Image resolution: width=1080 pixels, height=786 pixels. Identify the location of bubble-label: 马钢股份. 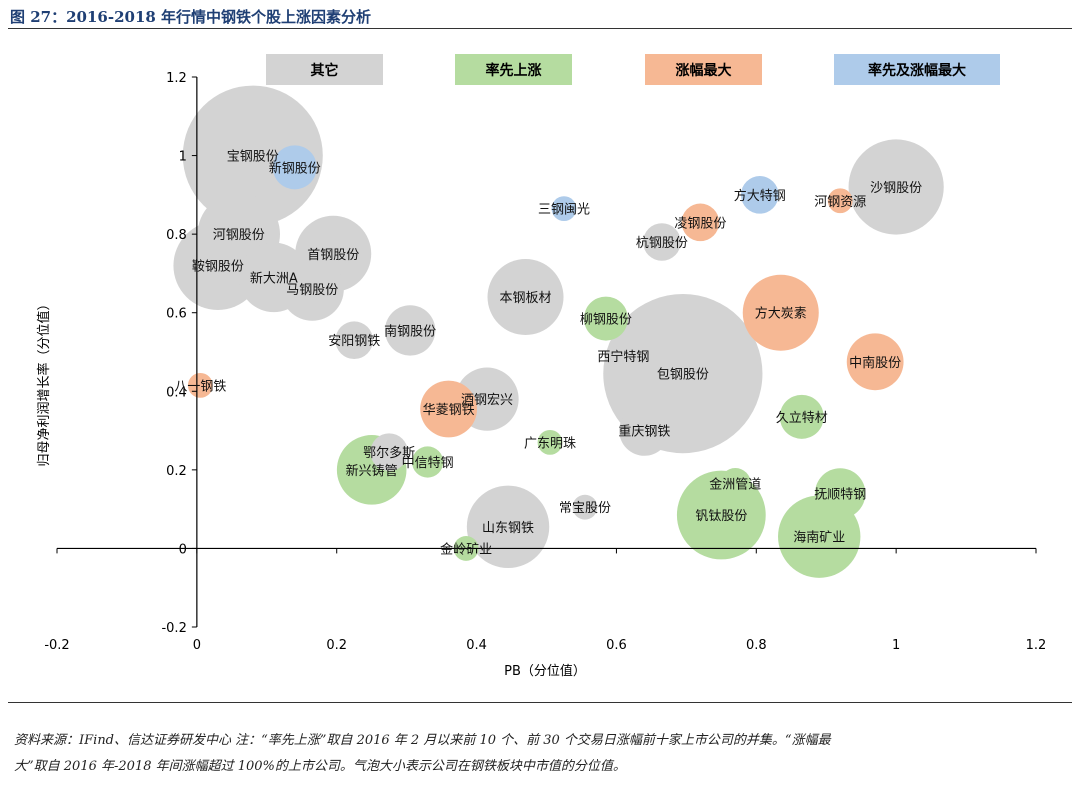
(312, 290).